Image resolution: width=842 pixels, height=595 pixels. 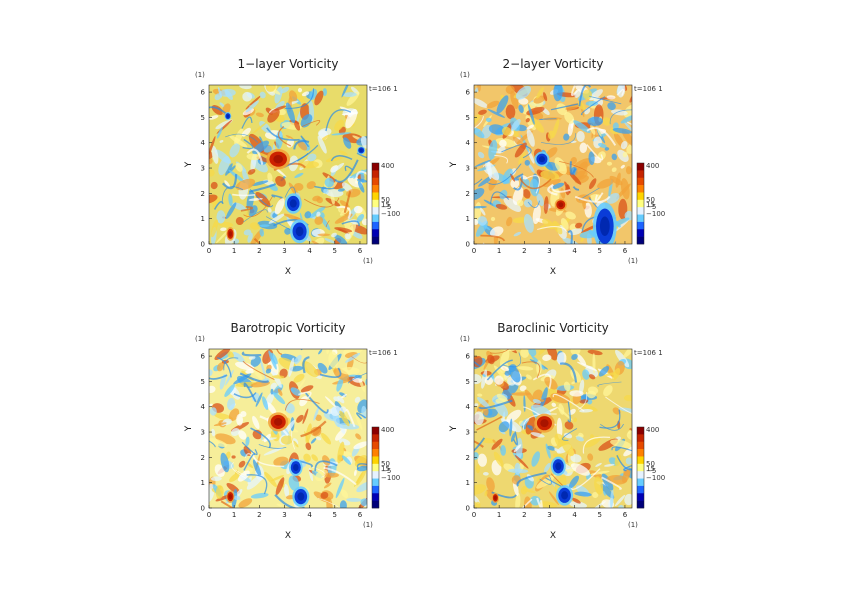 I want to click on y-axis-label: Y, so click(x=189, y=164).